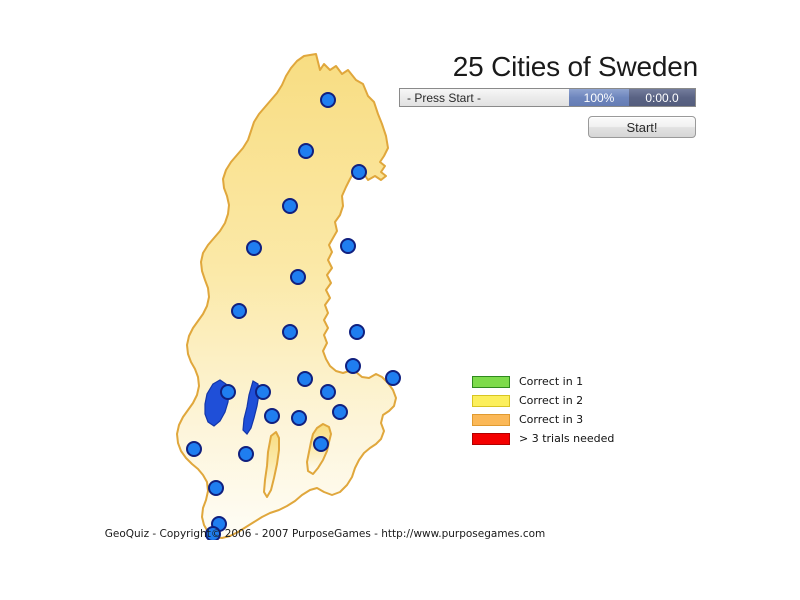 This screenshot has height=600, width=800. I want to click on legend-correct-2-swatch, so click(491, 400).